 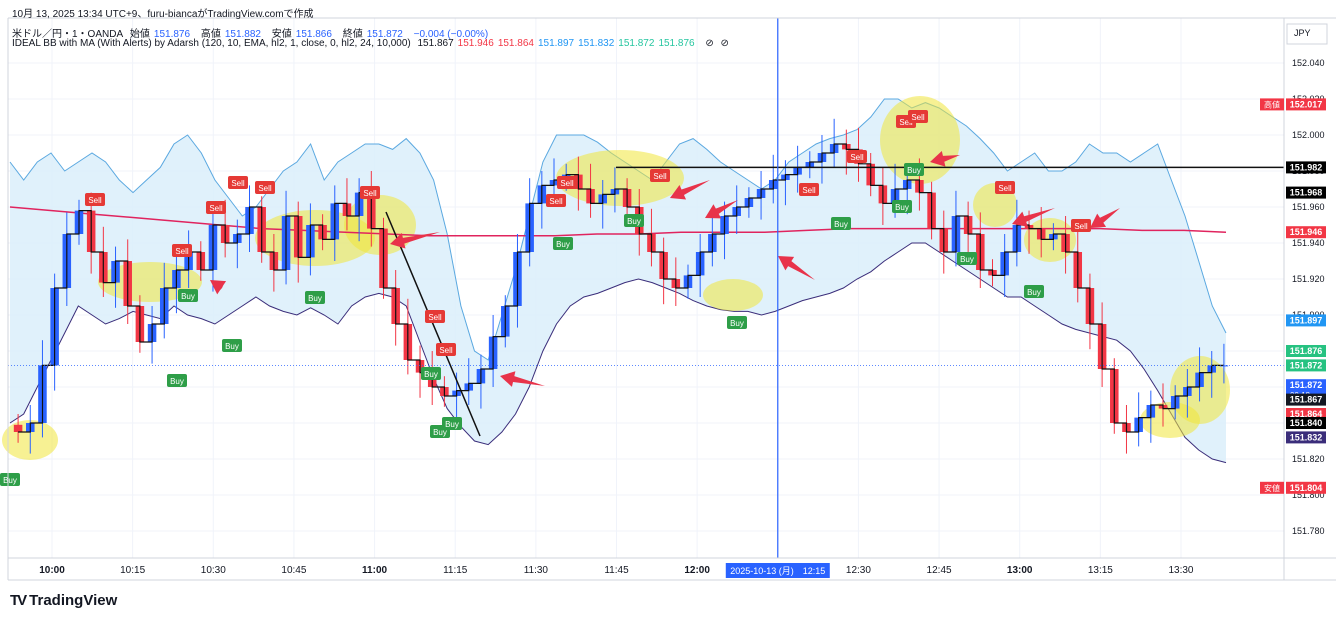 What do you see at coordinates (68, 34) in the screenshot?
I see `symbol-name: 米ドル／円・1・OANDA` at bounding box center [68, 34].